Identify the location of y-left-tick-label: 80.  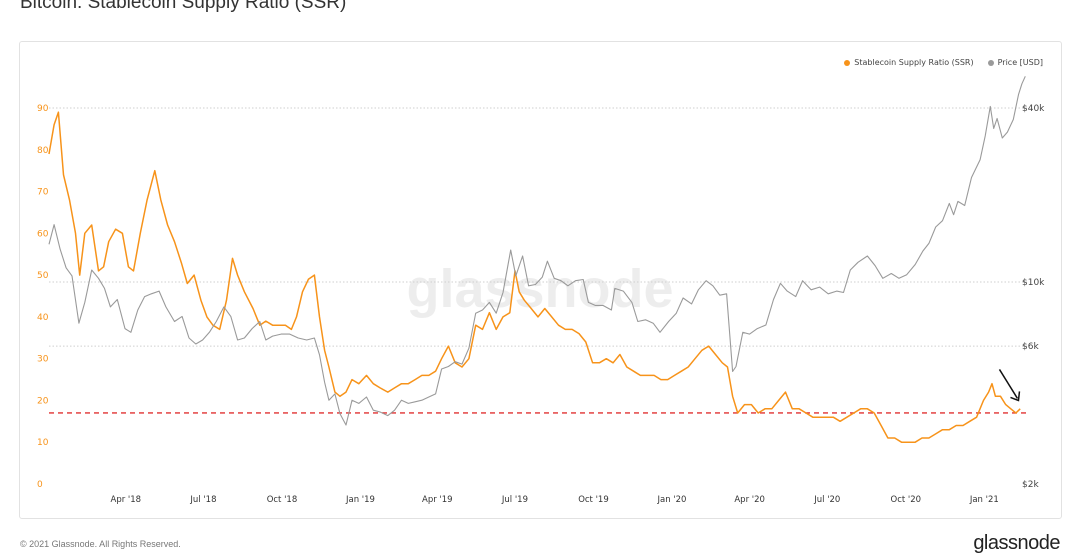
(43, 151).